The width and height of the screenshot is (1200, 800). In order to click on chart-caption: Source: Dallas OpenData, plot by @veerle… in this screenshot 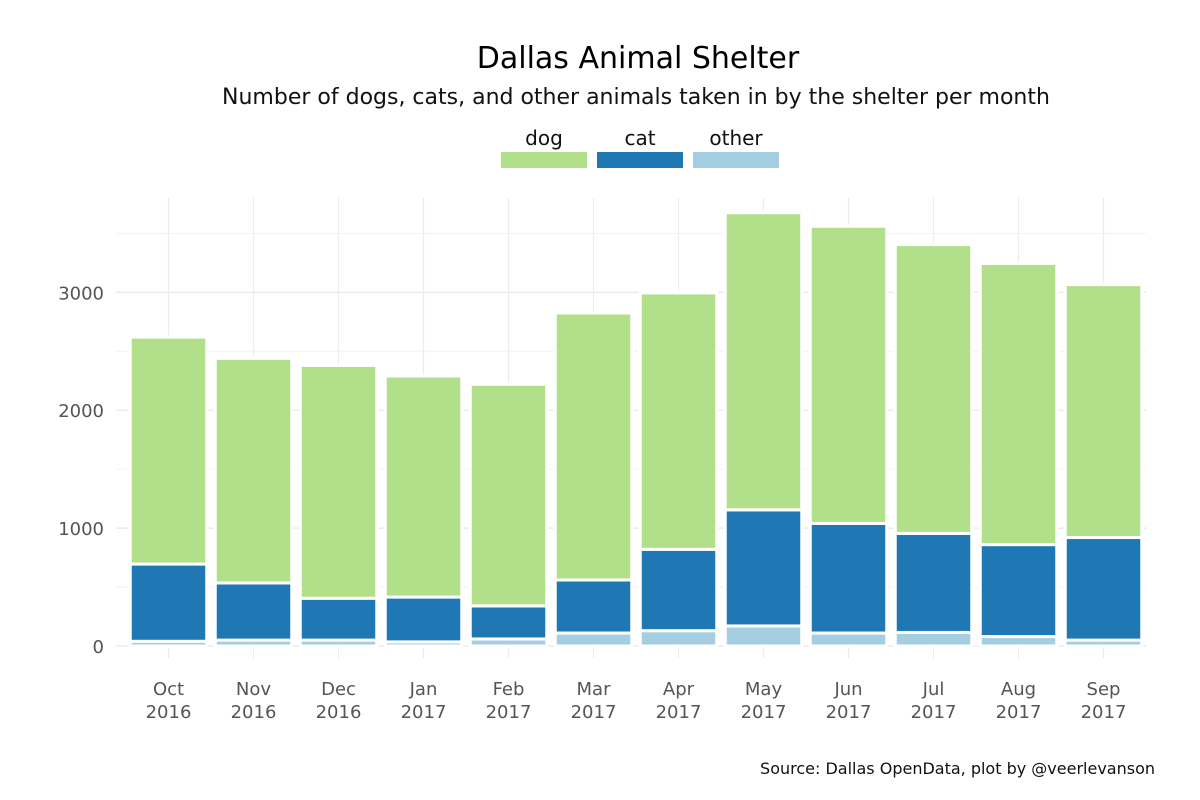, I will do `click(957, 768)`.